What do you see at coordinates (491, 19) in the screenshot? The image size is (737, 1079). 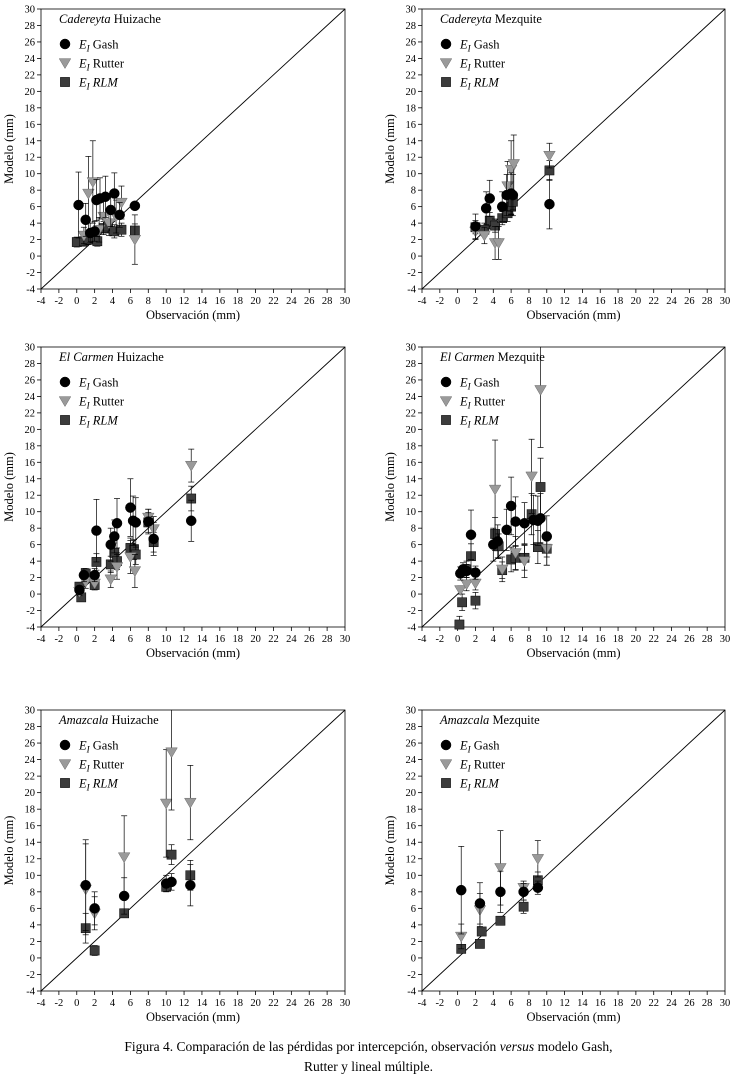 I see `panel-title: Cadereyta Mezquite` at bounding box center [491, 19].